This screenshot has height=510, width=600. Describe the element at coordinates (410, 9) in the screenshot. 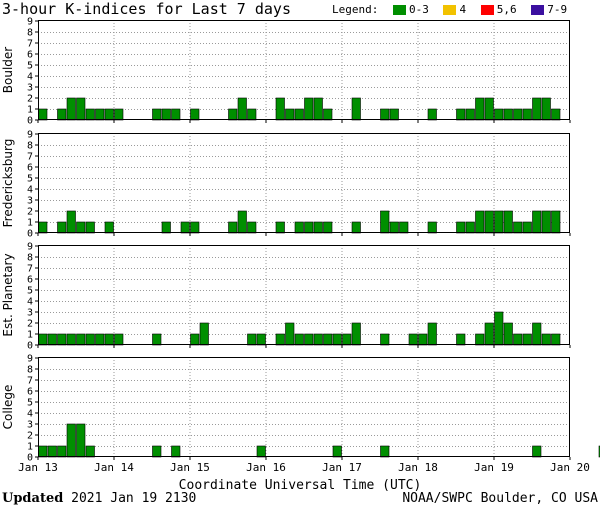

I see `legend-item-green: 0-3` at that location.